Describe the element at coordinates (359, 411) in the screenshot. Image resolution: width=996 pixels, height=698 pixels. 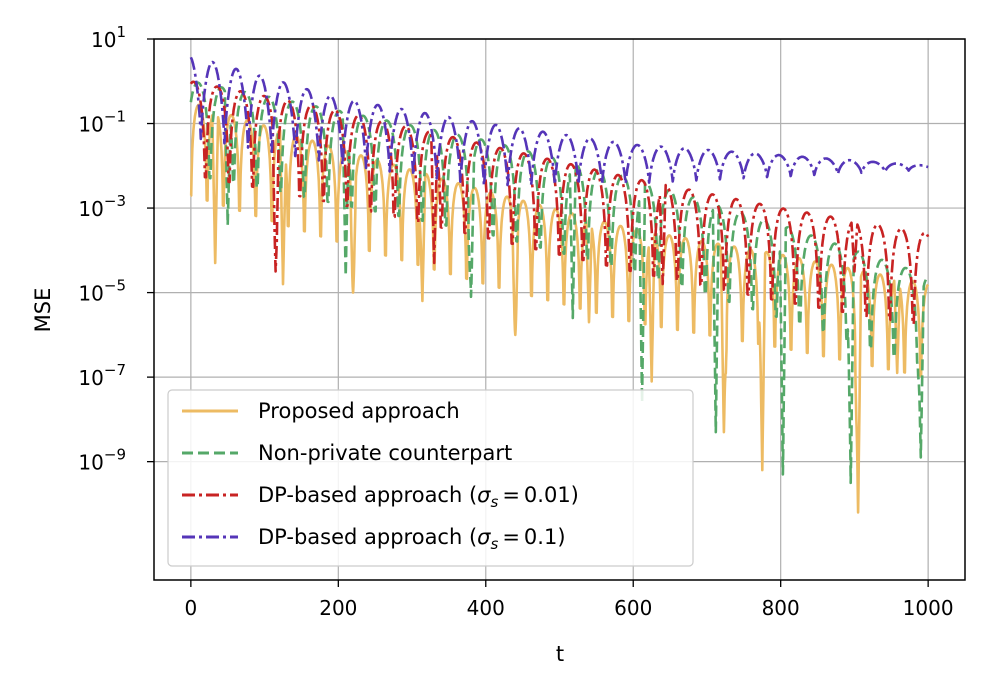
I see `legend-label-proposed: Proposed approach` at that location.